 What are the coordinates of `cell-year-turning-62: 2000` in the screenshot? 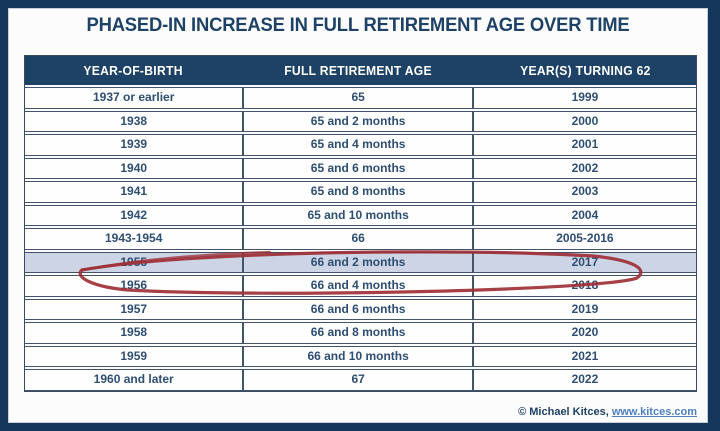 It's located at (585, 120).